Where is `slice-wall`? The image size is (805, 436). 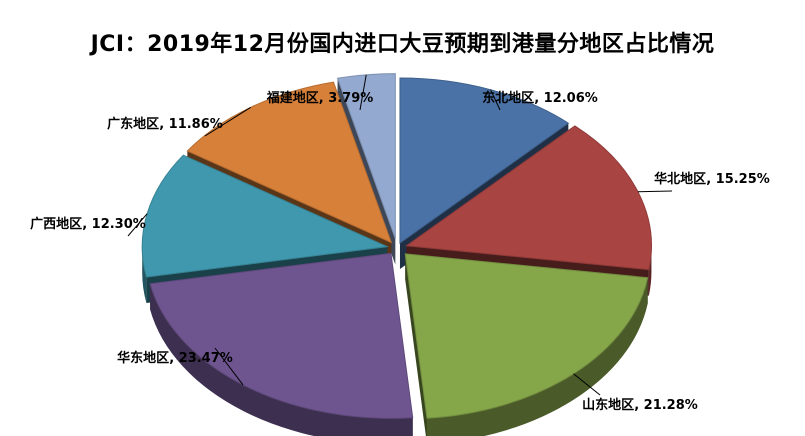 slice-wall is located at coordinates (416, 344).